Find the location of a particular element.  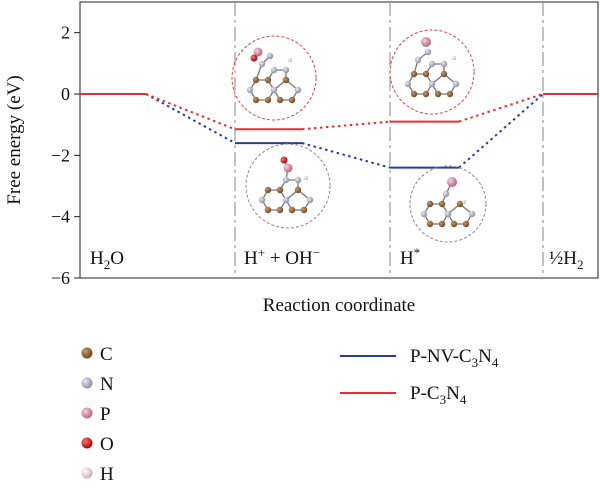

y-tick-label: 0 is located at coordinates (65, 94).